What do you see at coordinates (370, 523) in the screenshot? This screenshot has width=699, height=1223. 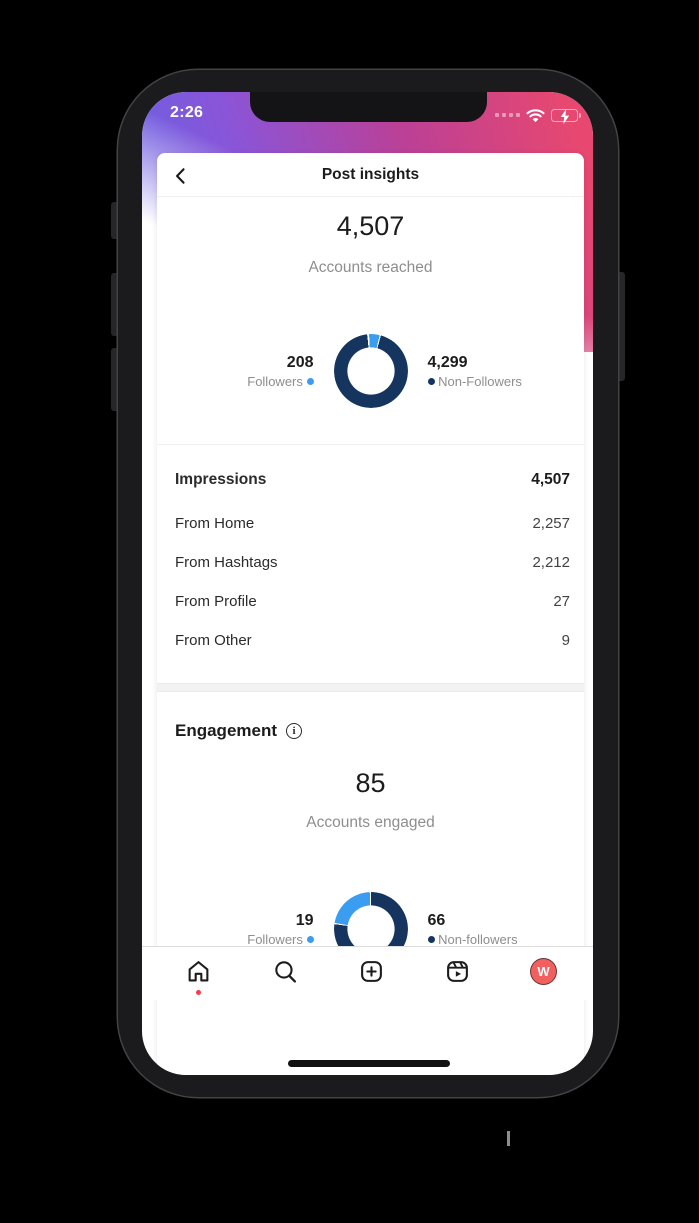 I see `table-row: From Home 2,257` at bounding box center [370, 523].